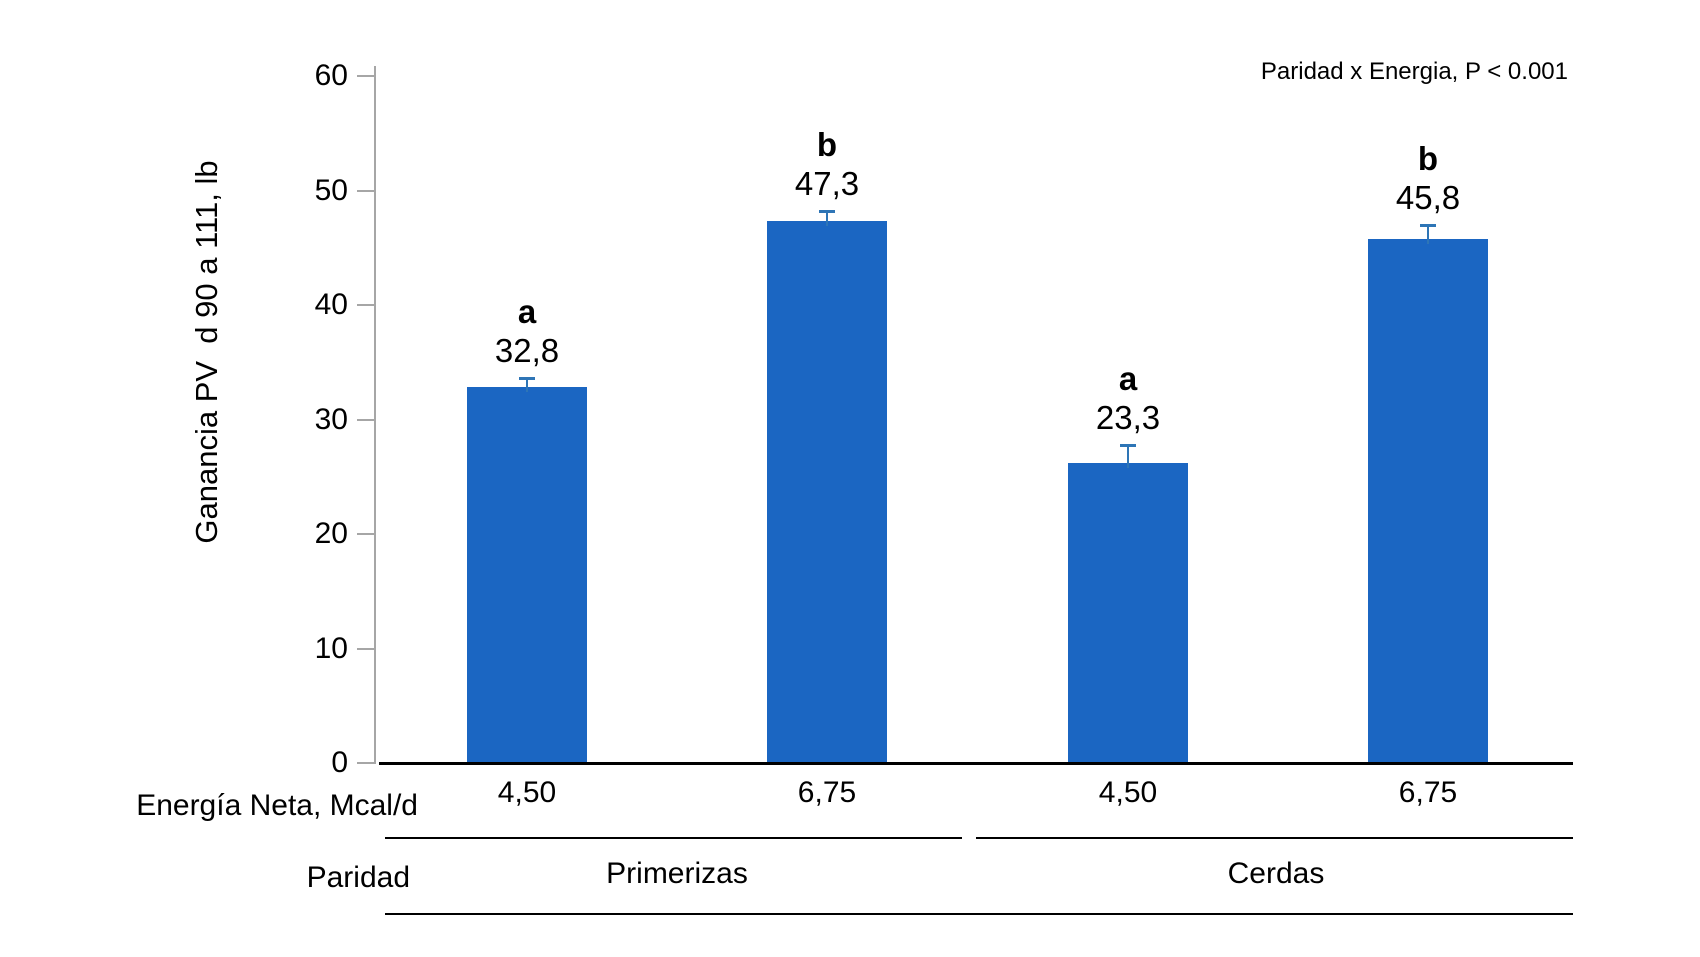  I want to click on group-underline-cerdas, so click(1274, 838).